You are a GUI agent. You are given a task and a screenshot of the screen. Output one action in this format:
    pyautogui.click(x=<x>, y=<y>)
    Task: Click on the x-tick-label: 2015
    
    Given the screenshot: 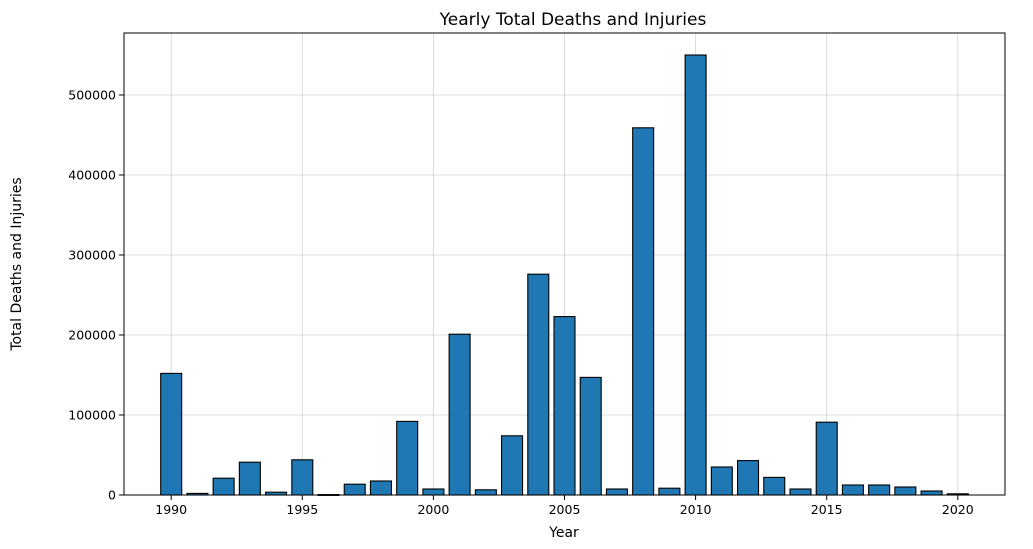 What is the action you would take?
    pyautogui.click(x=827, y=509)
    